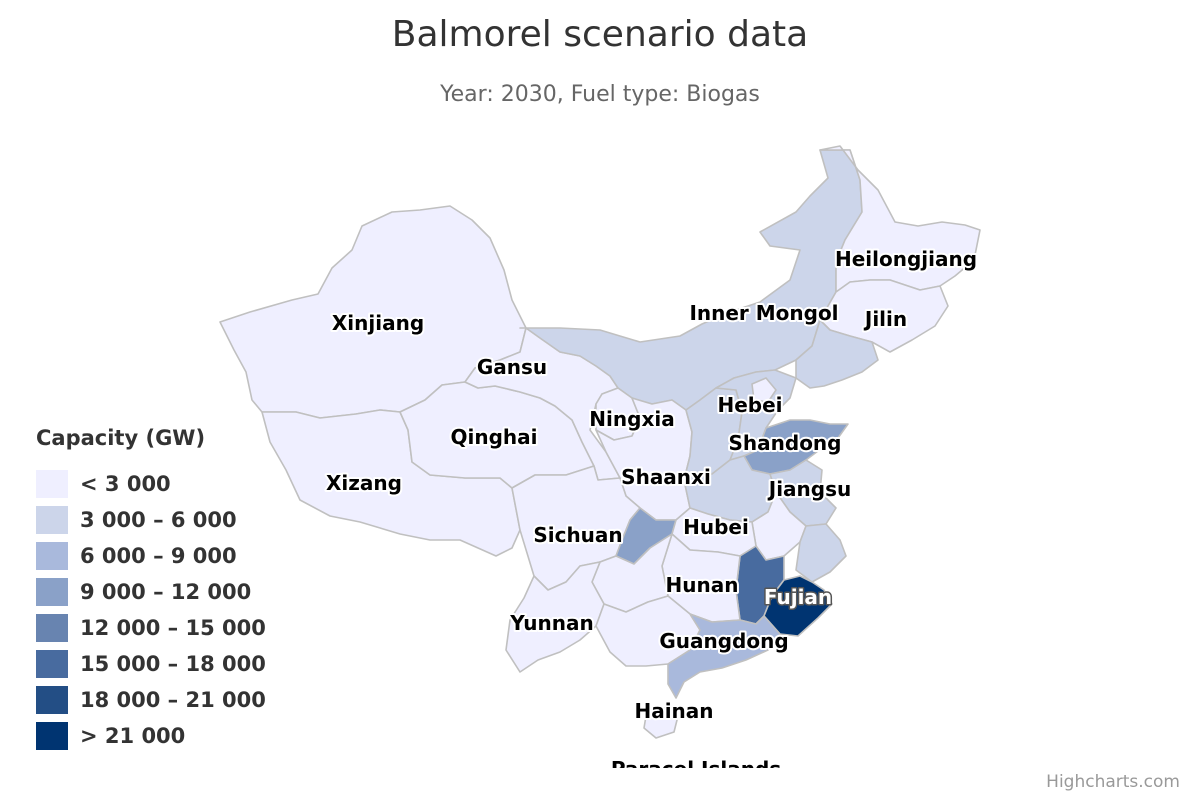  Describe the element at coordinates (906, 259) in the screenshot. I see `region-label-heilongjiang: Heilongjiang` at that location.